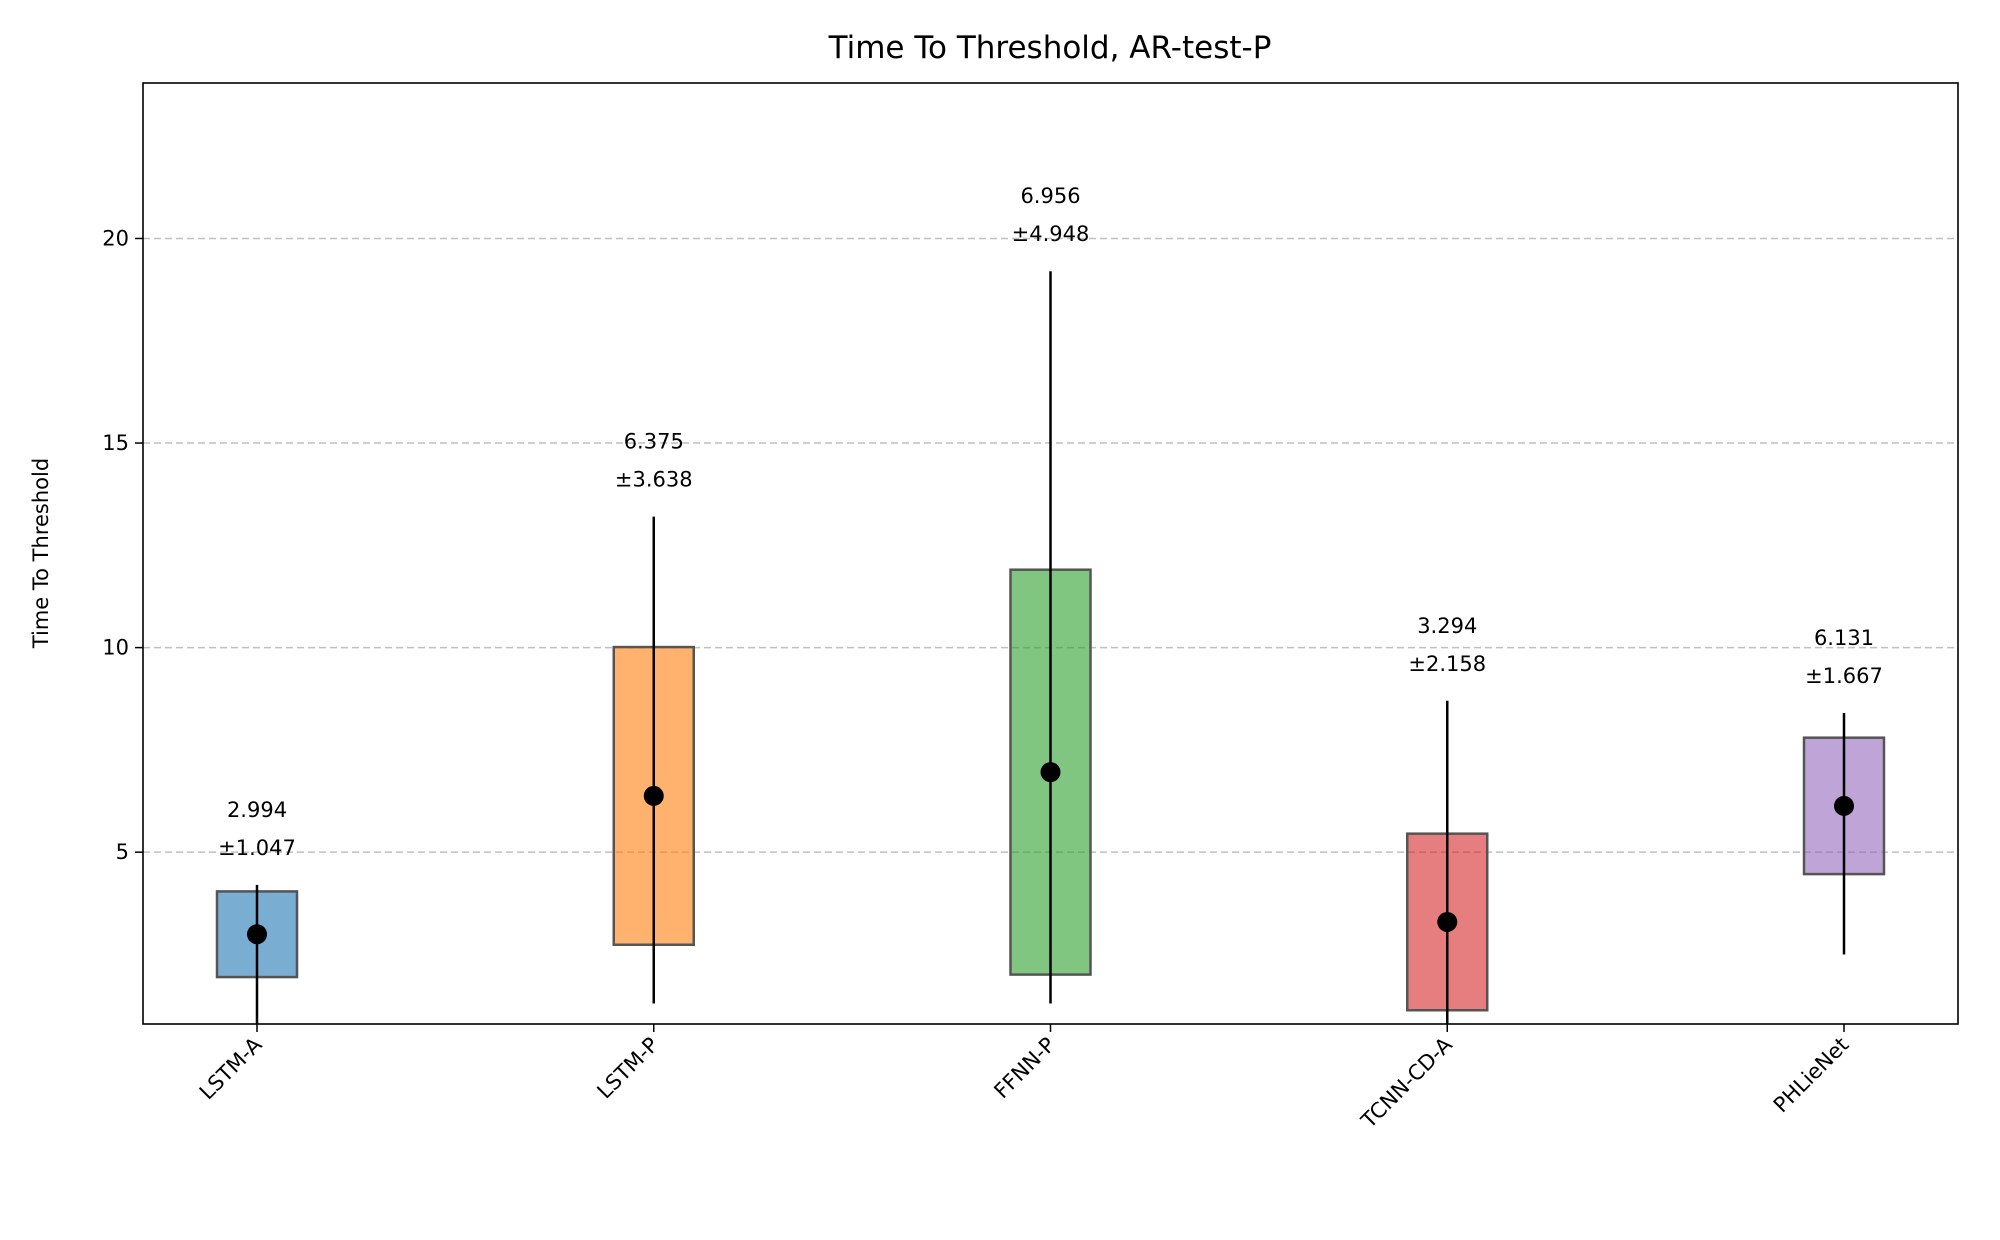 The width and height of the screenshot is (2000, 1240). Describe the element at coordinates (1051, 234) in the screenshot. I see `std-label: ±4.948` at that location.